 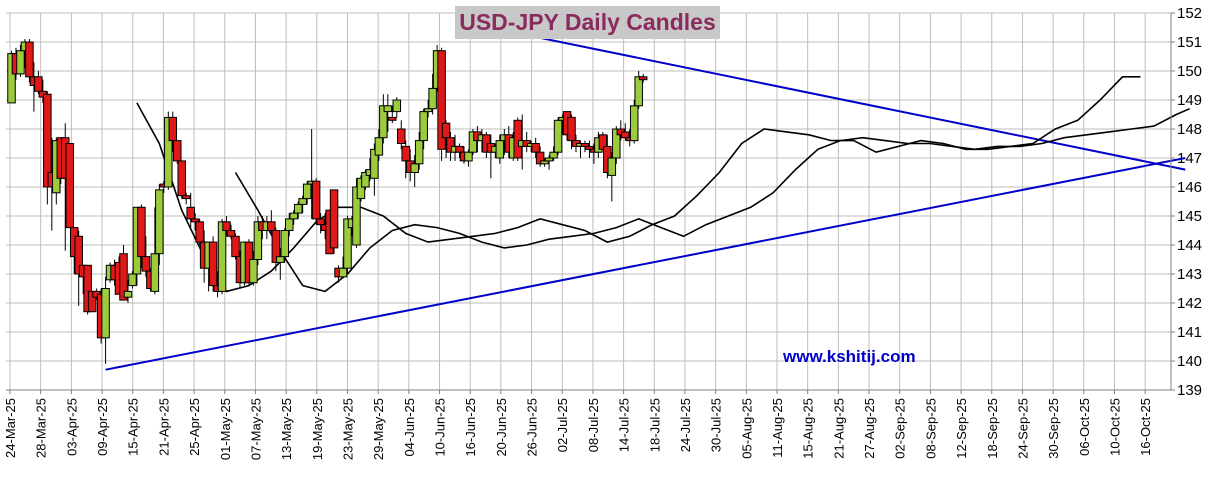 What do you see at coordinates (930, 428) in the screenshot?
I see `x-tick-label: 08-Sep-25` at bounding box center [930, 428].